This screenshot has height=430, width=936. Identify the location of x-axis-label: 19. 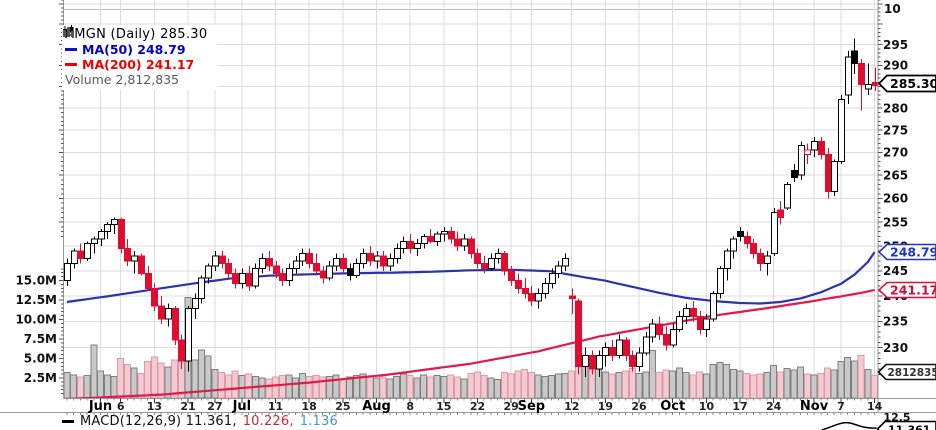
(605, 406).